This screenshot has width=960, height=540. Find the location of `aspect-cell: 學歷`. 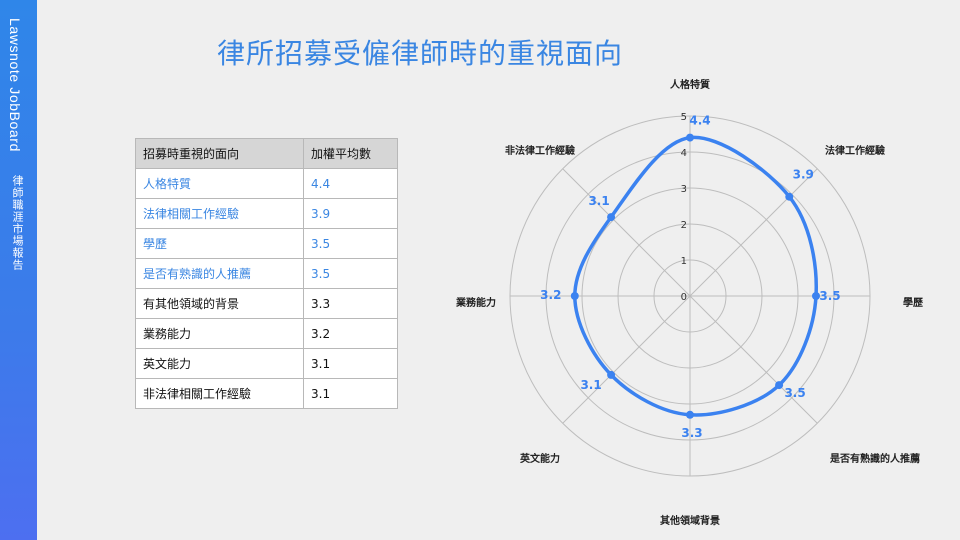

aspect-cell: 學歷 is located at coordinates (219, 243).